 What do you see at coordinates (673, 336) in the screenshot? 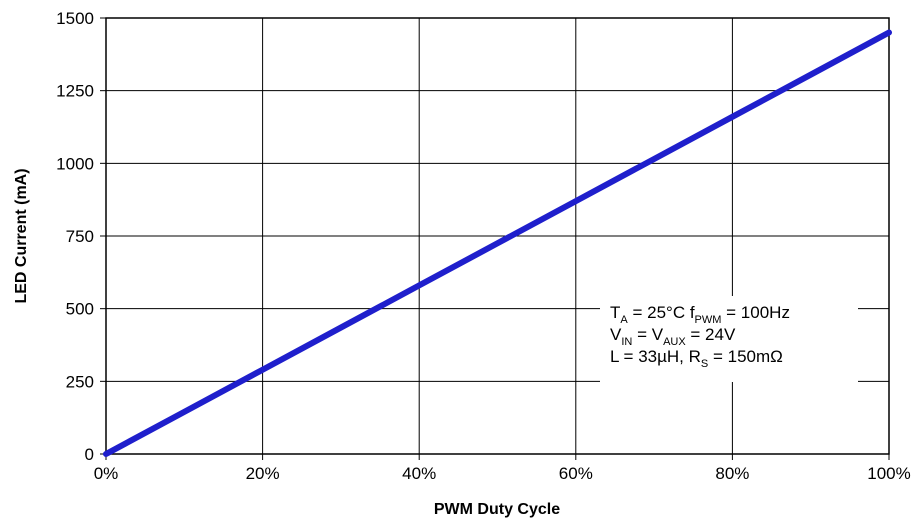
I see `annotation-line-2: VIN = VAUX = 24V` at bounding box center [673, 336].